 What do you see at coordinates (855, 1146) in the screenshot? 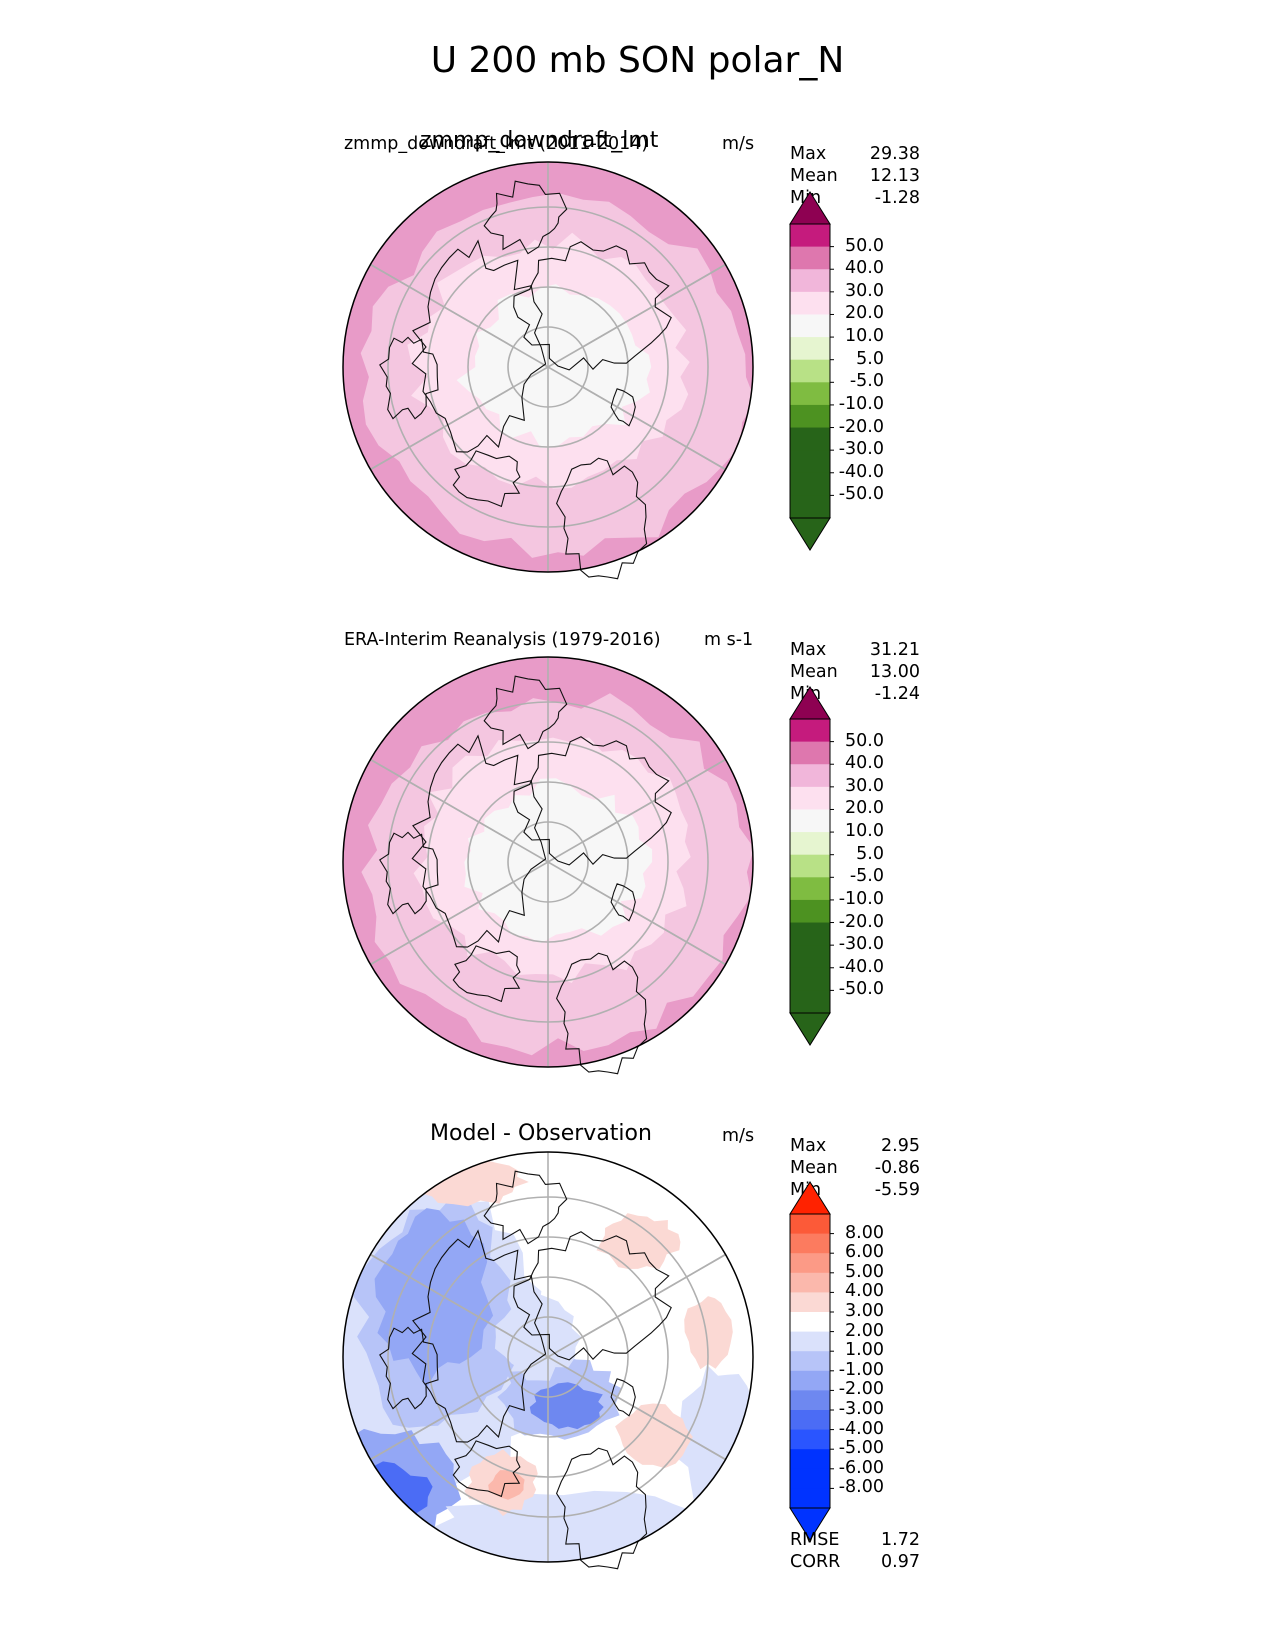
I see `stat-max: Max 2.95` at bounding box center [855, 1146].